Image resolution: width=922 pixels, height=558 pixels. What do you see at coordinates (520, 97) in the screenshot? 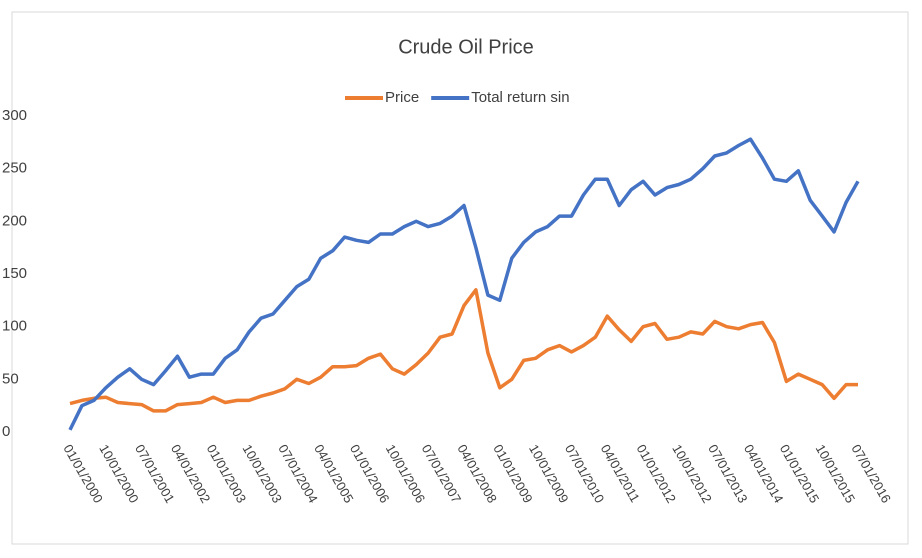
I see `legend-label: Total return sin` at bounding box center [520, 97].